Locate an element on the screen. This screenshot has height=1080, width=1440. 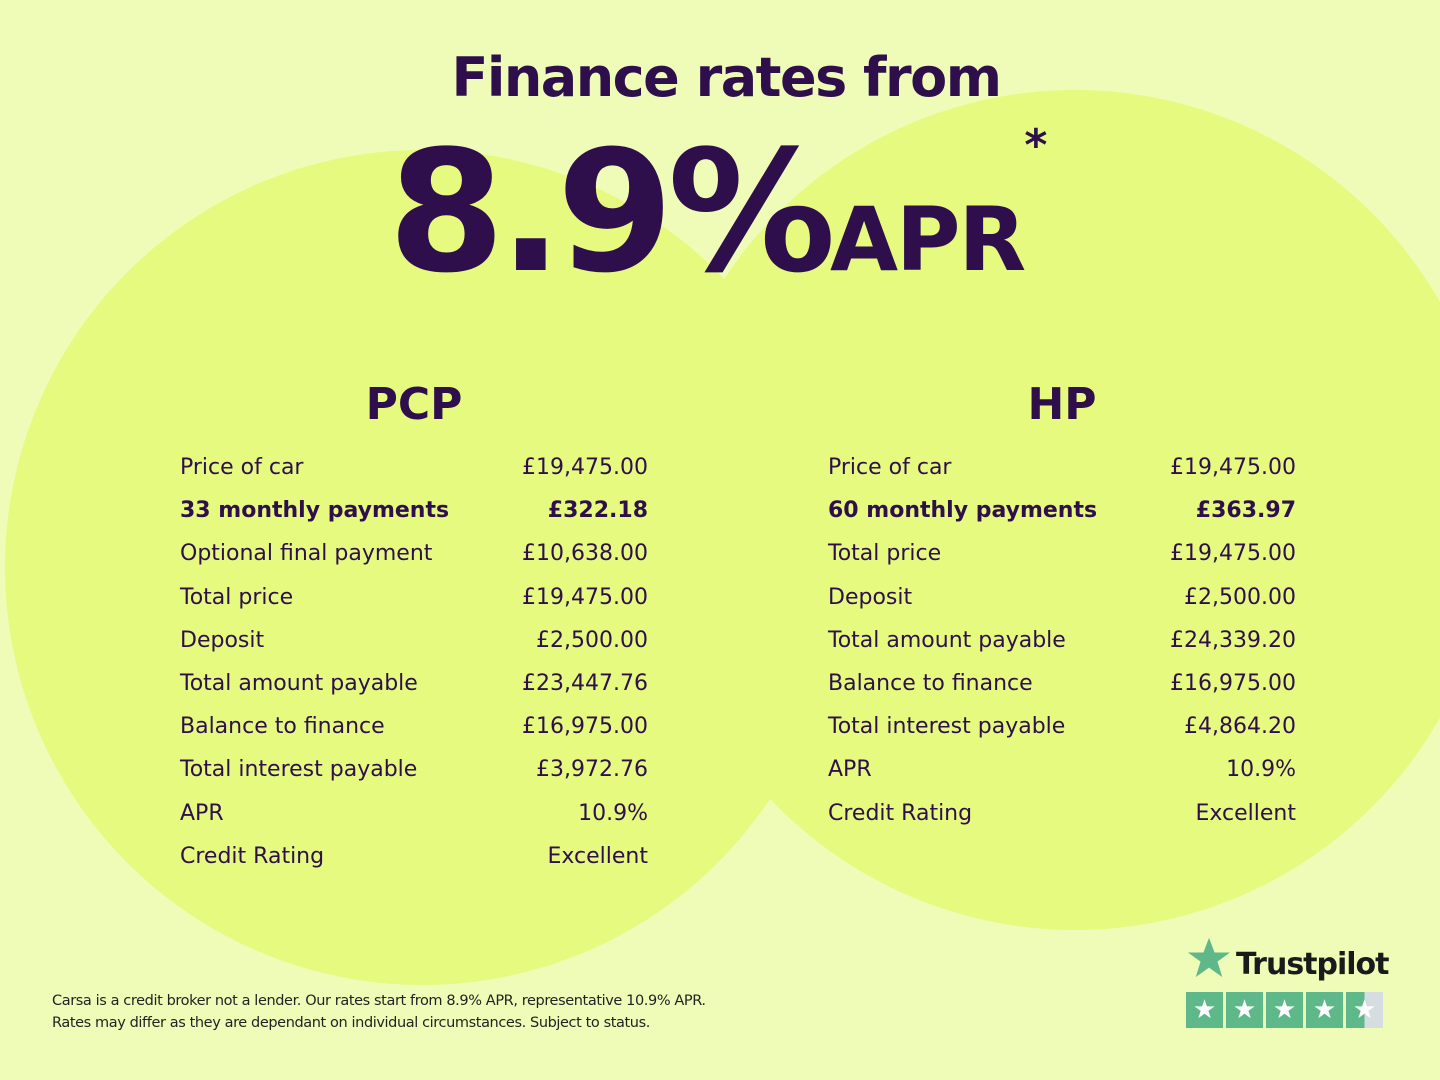
trustpilot-badge: Trustpilot ★ ★ ★ ★ ★ is located at coordinates (1288, 982).